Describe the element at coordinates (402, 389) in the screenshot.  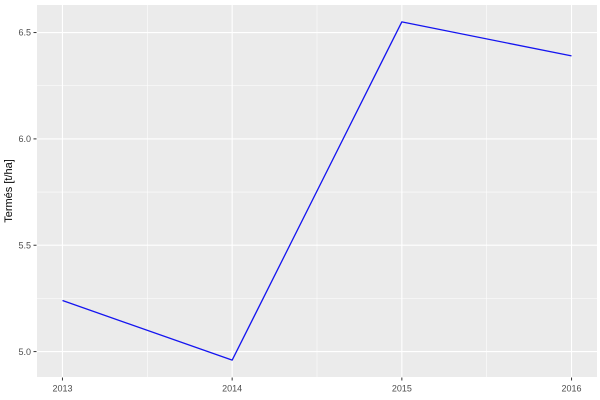
I see `x-tick-label: 2015` at that location.